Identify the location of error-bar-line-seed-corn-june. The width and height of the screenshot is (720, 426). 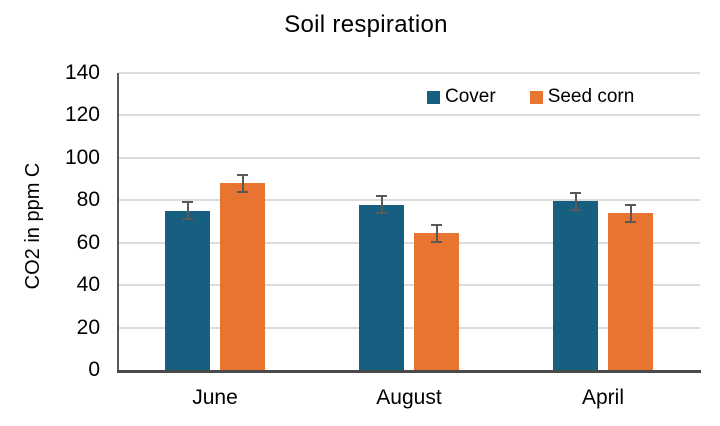
(242, 183).